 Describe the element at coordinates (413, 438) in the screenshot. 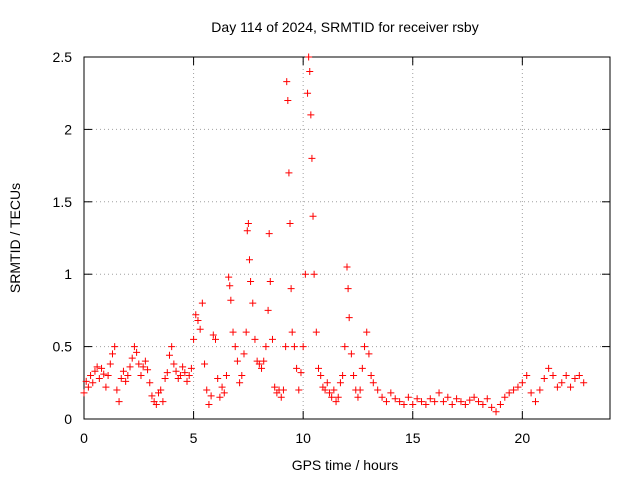

I see `x-tick-label: 15` at that location.